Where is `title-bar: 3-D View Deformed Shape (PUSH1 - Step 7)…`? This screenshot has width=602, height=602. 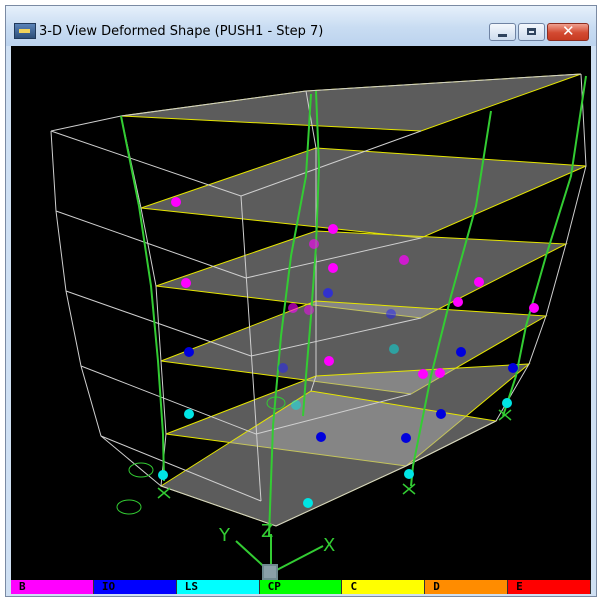 title-bar: 3-D View Deformed Shape (PUSH1 - Step 7)… is located at coordinates (301, 26).